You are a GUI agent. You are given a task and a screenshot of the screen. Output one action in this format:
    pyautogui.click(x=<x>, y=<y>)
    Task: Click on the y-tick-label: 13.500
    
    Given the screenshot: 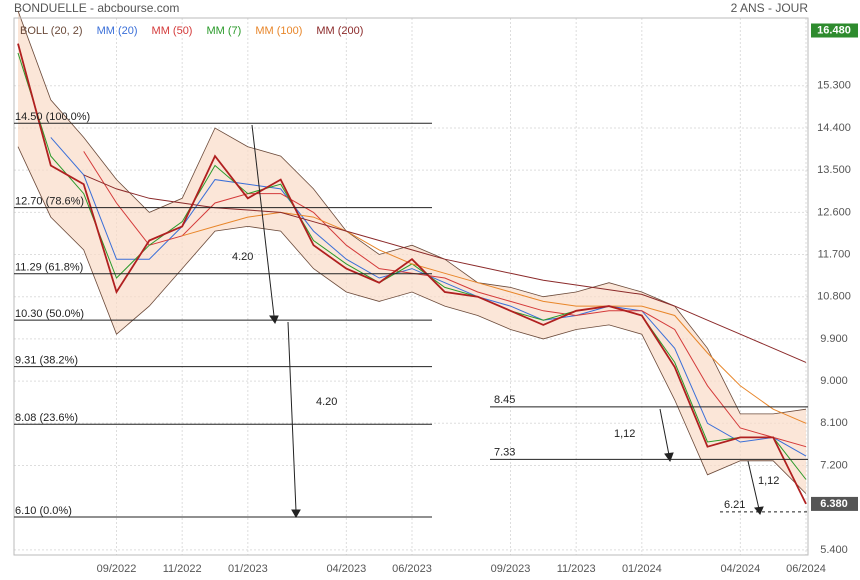 What is the action you would take?
    pyautogui.click(x=834, y=170)
    